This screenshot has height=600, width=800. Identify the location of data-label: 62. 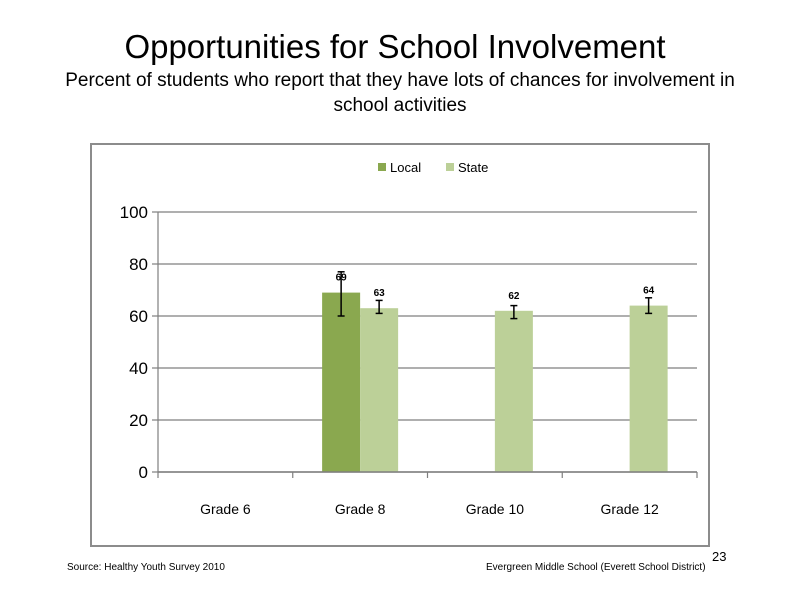
(514, 296).